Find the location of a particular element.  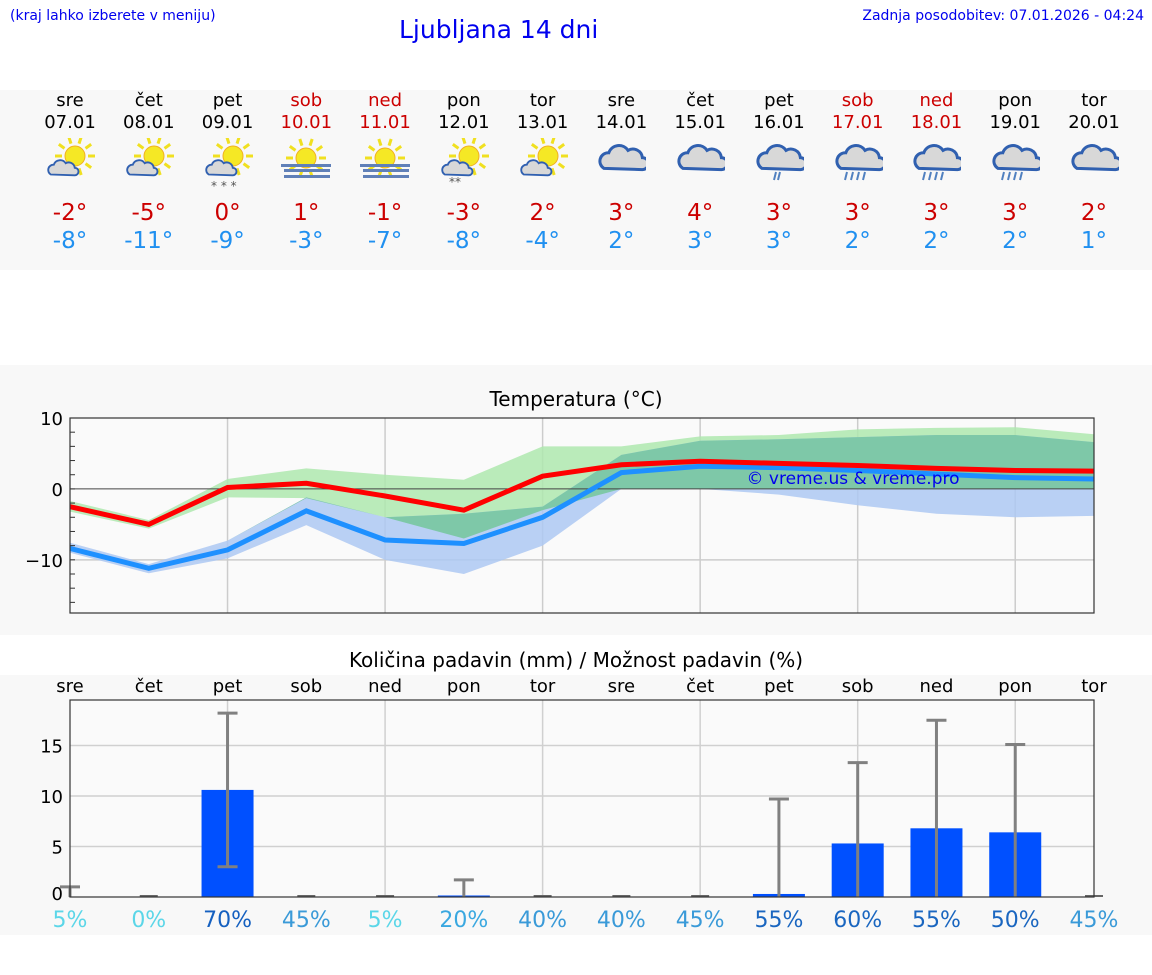

day-date: 12.01 is located at coordinates (464, 122).